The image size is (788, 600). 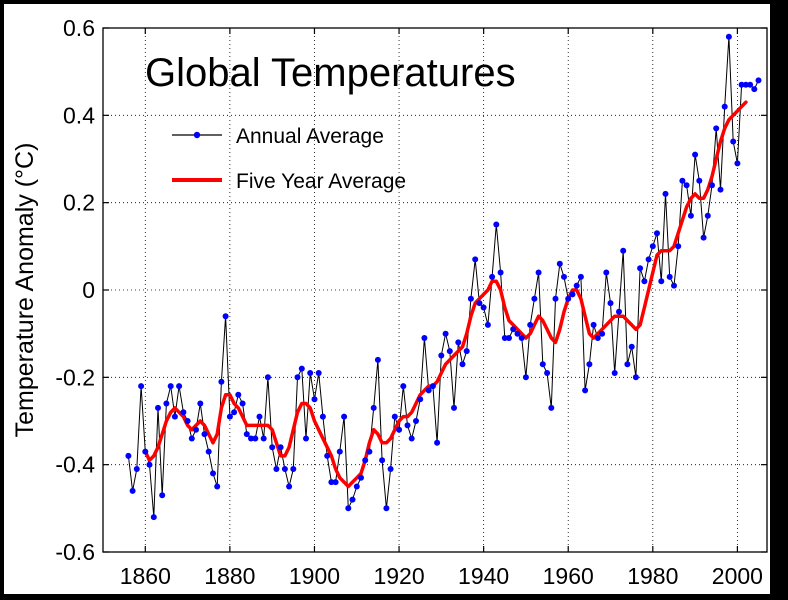 What do you see at coordinates (483, 576) in the screenshot?
I see `x-tick-label: 1940` at bounding box center [483, 576].